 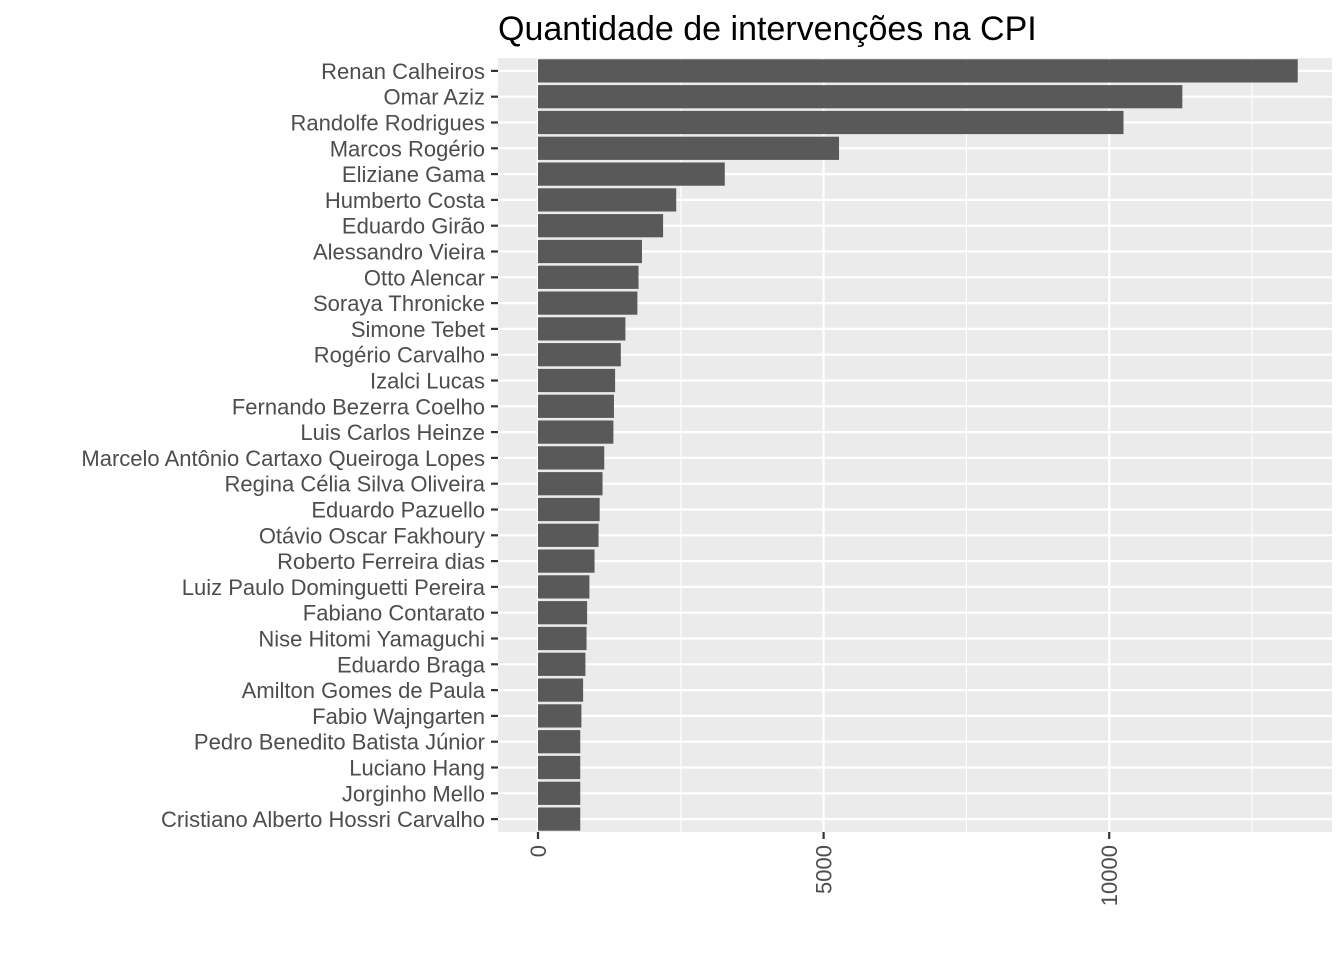 What do you see at coordinates (372, 535) in the screenshot?
I see `y-tick-label: Otávio Oscar Fakhoury` at bounding box center [372, 535].